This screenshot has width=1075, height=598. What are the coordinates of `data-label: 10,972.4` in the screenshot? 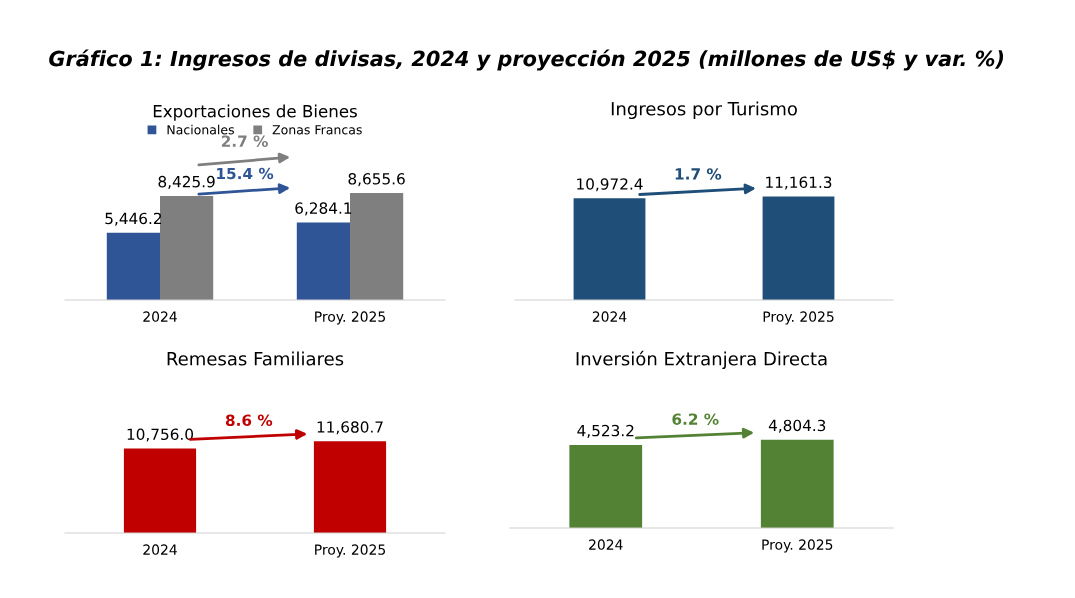 It's located at (610, 185).